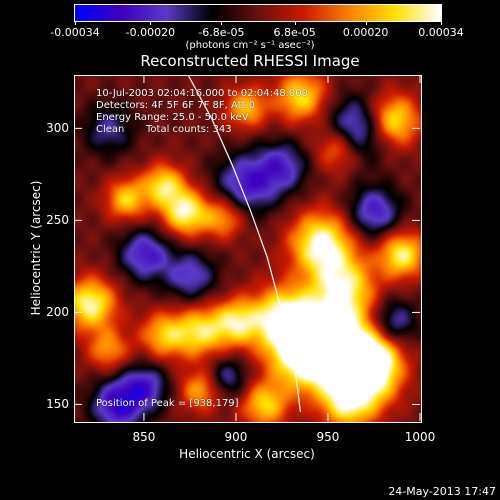 The width and height of the screenshot is (500, 500). What do you see at coordinates (57, 312) in the screenshot?
I see `y-tick-label: 200` at bounding box center [57, 312].